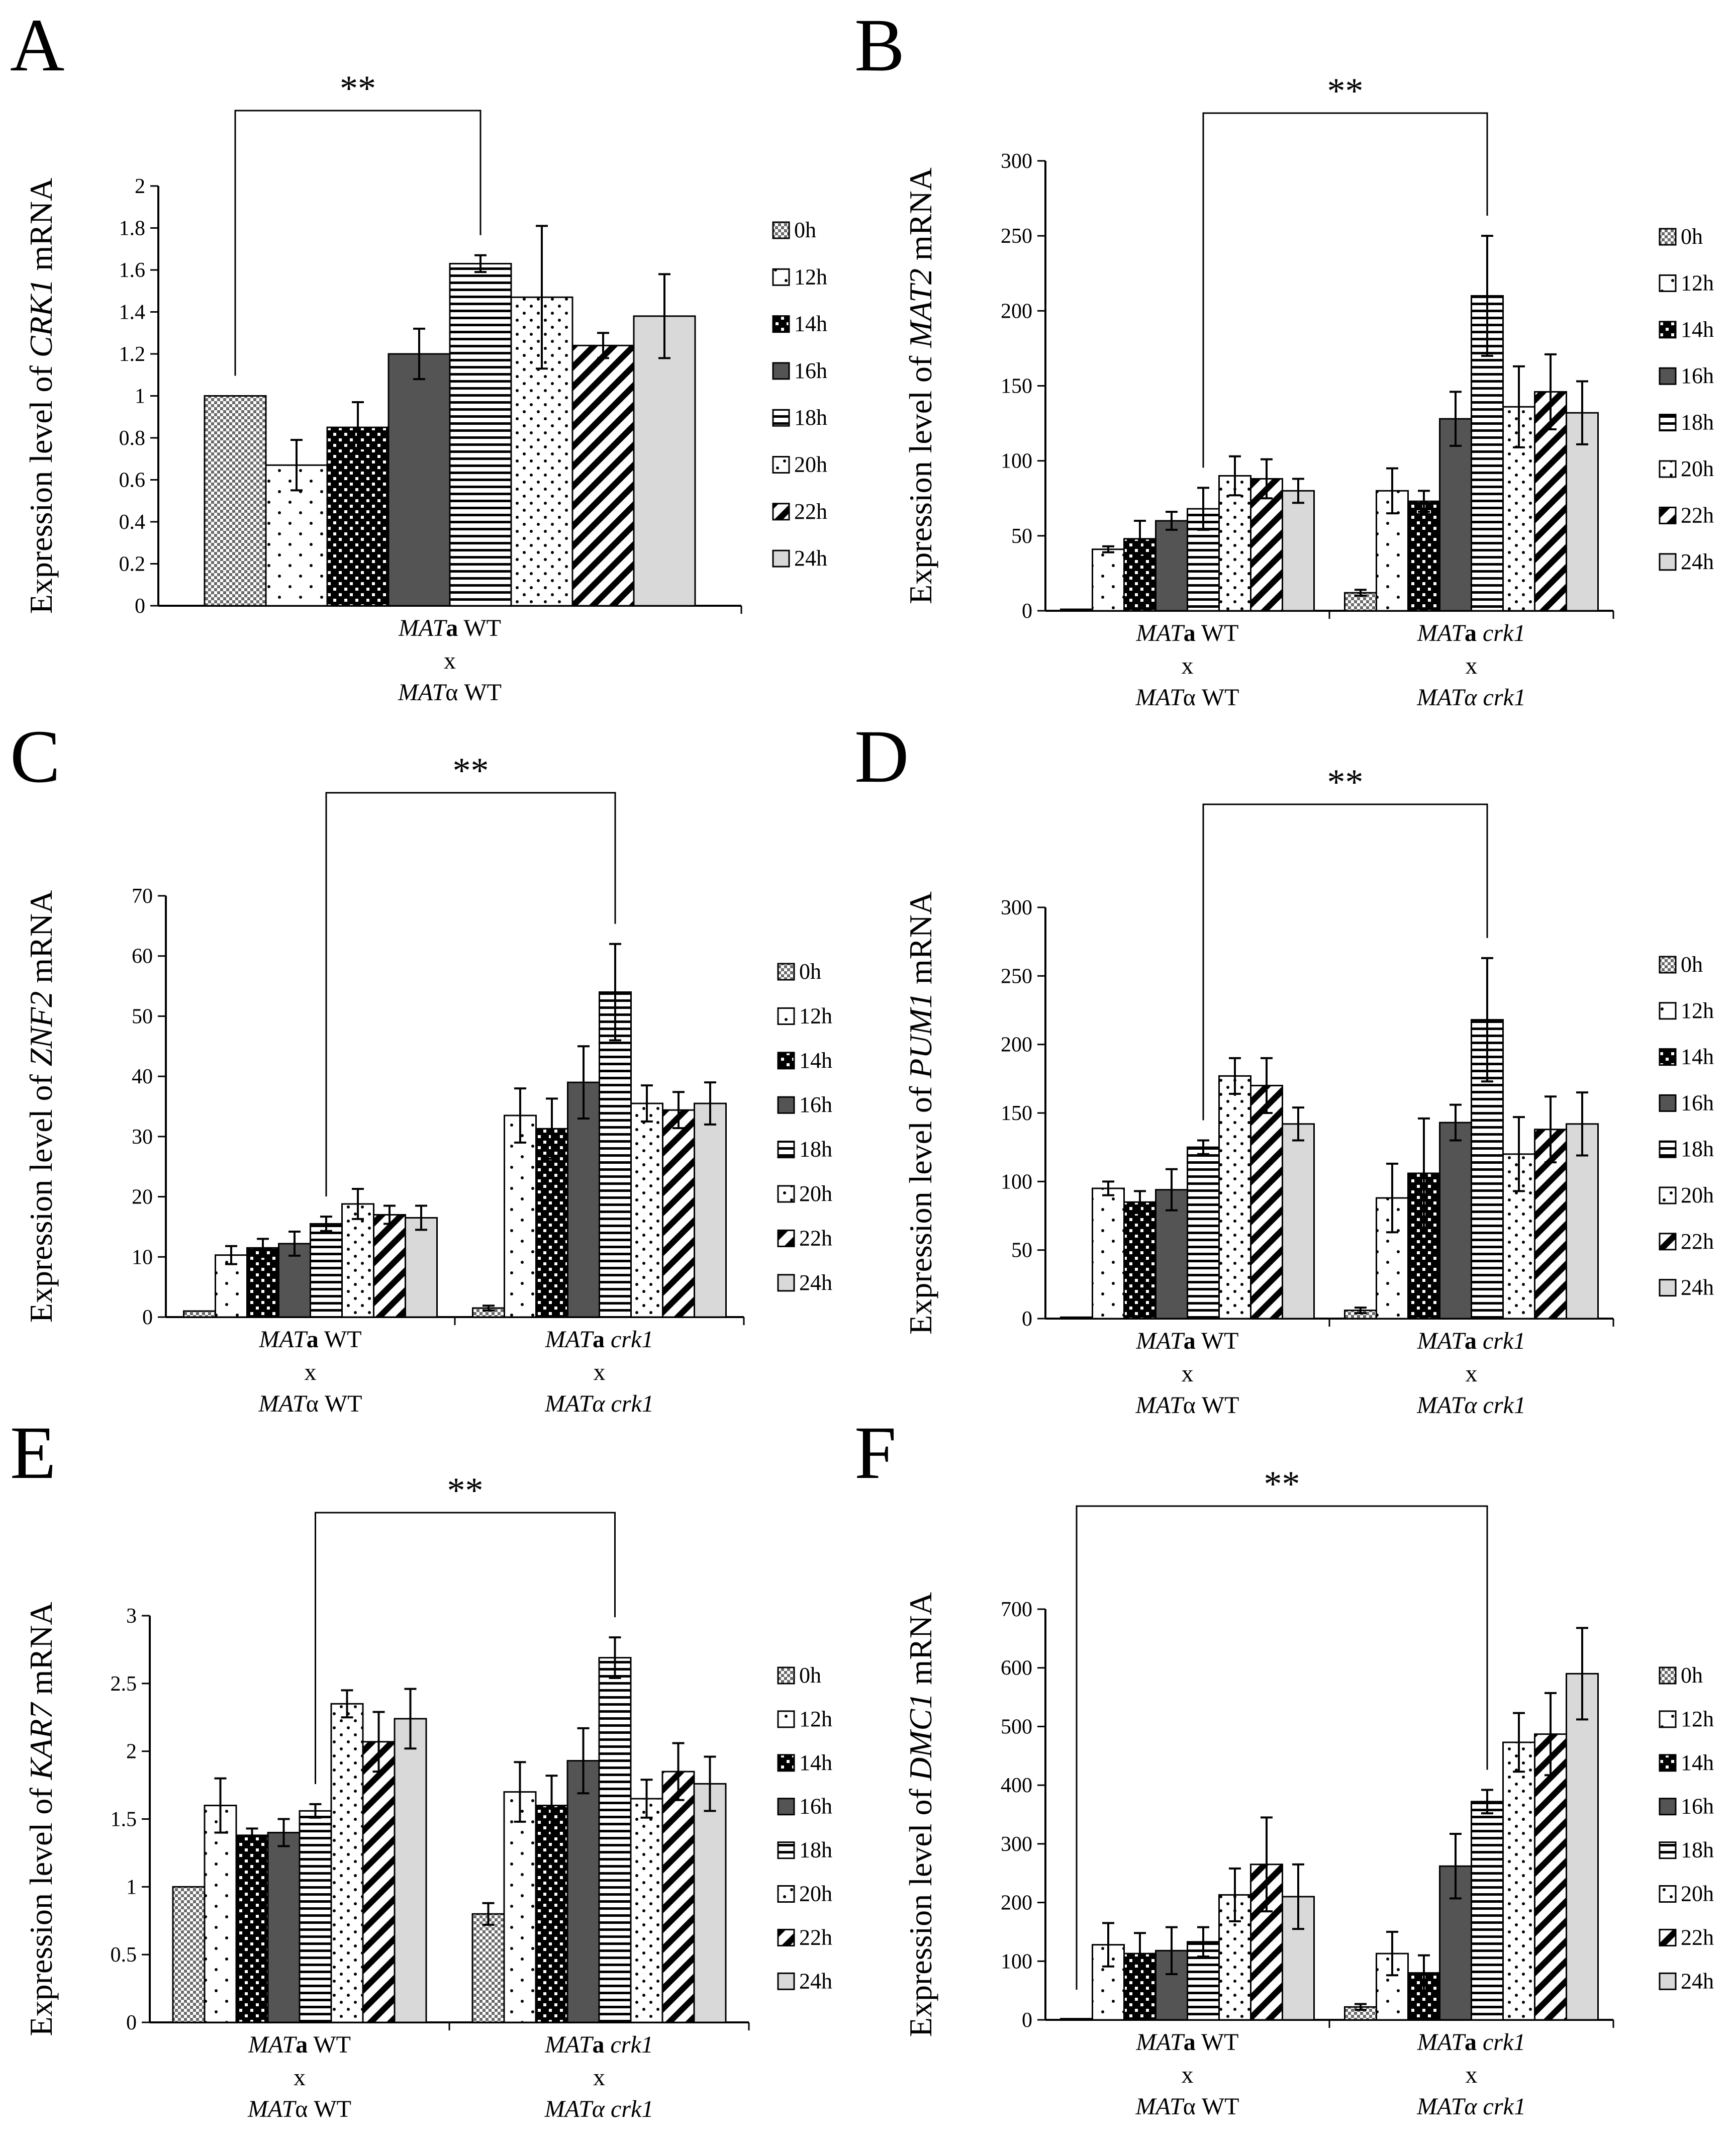 Image resolution: width=1736 pixels, height=2138 pixels. What do you see at coordinates (142, 1197) in the screenshot?
I see `y-tick-label: 20` at bounding box center [142, 1197].